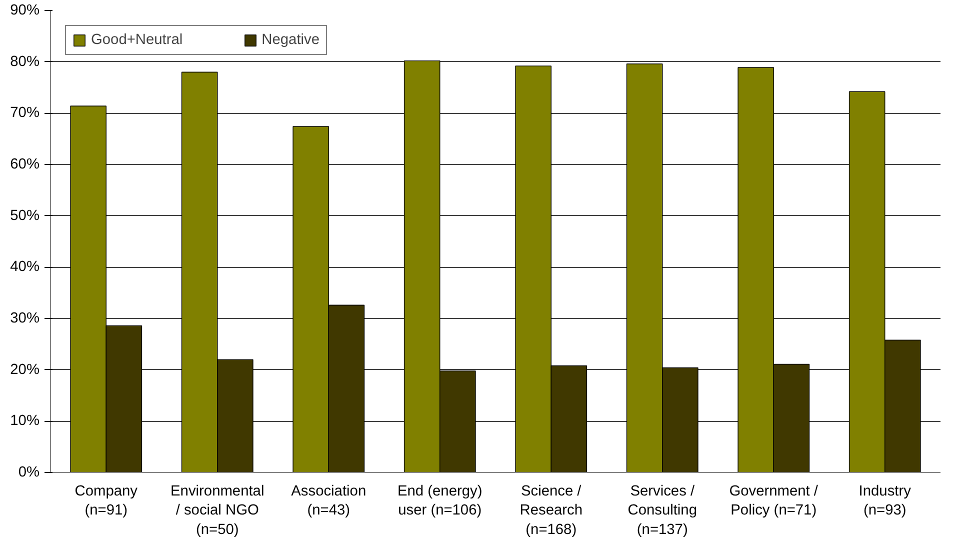 The image size is (954, 544). What do you see at coordinates (137, 40) in the screenshot?
I see `legend-label: Good+Neutral` at bounding box center [137, 40].